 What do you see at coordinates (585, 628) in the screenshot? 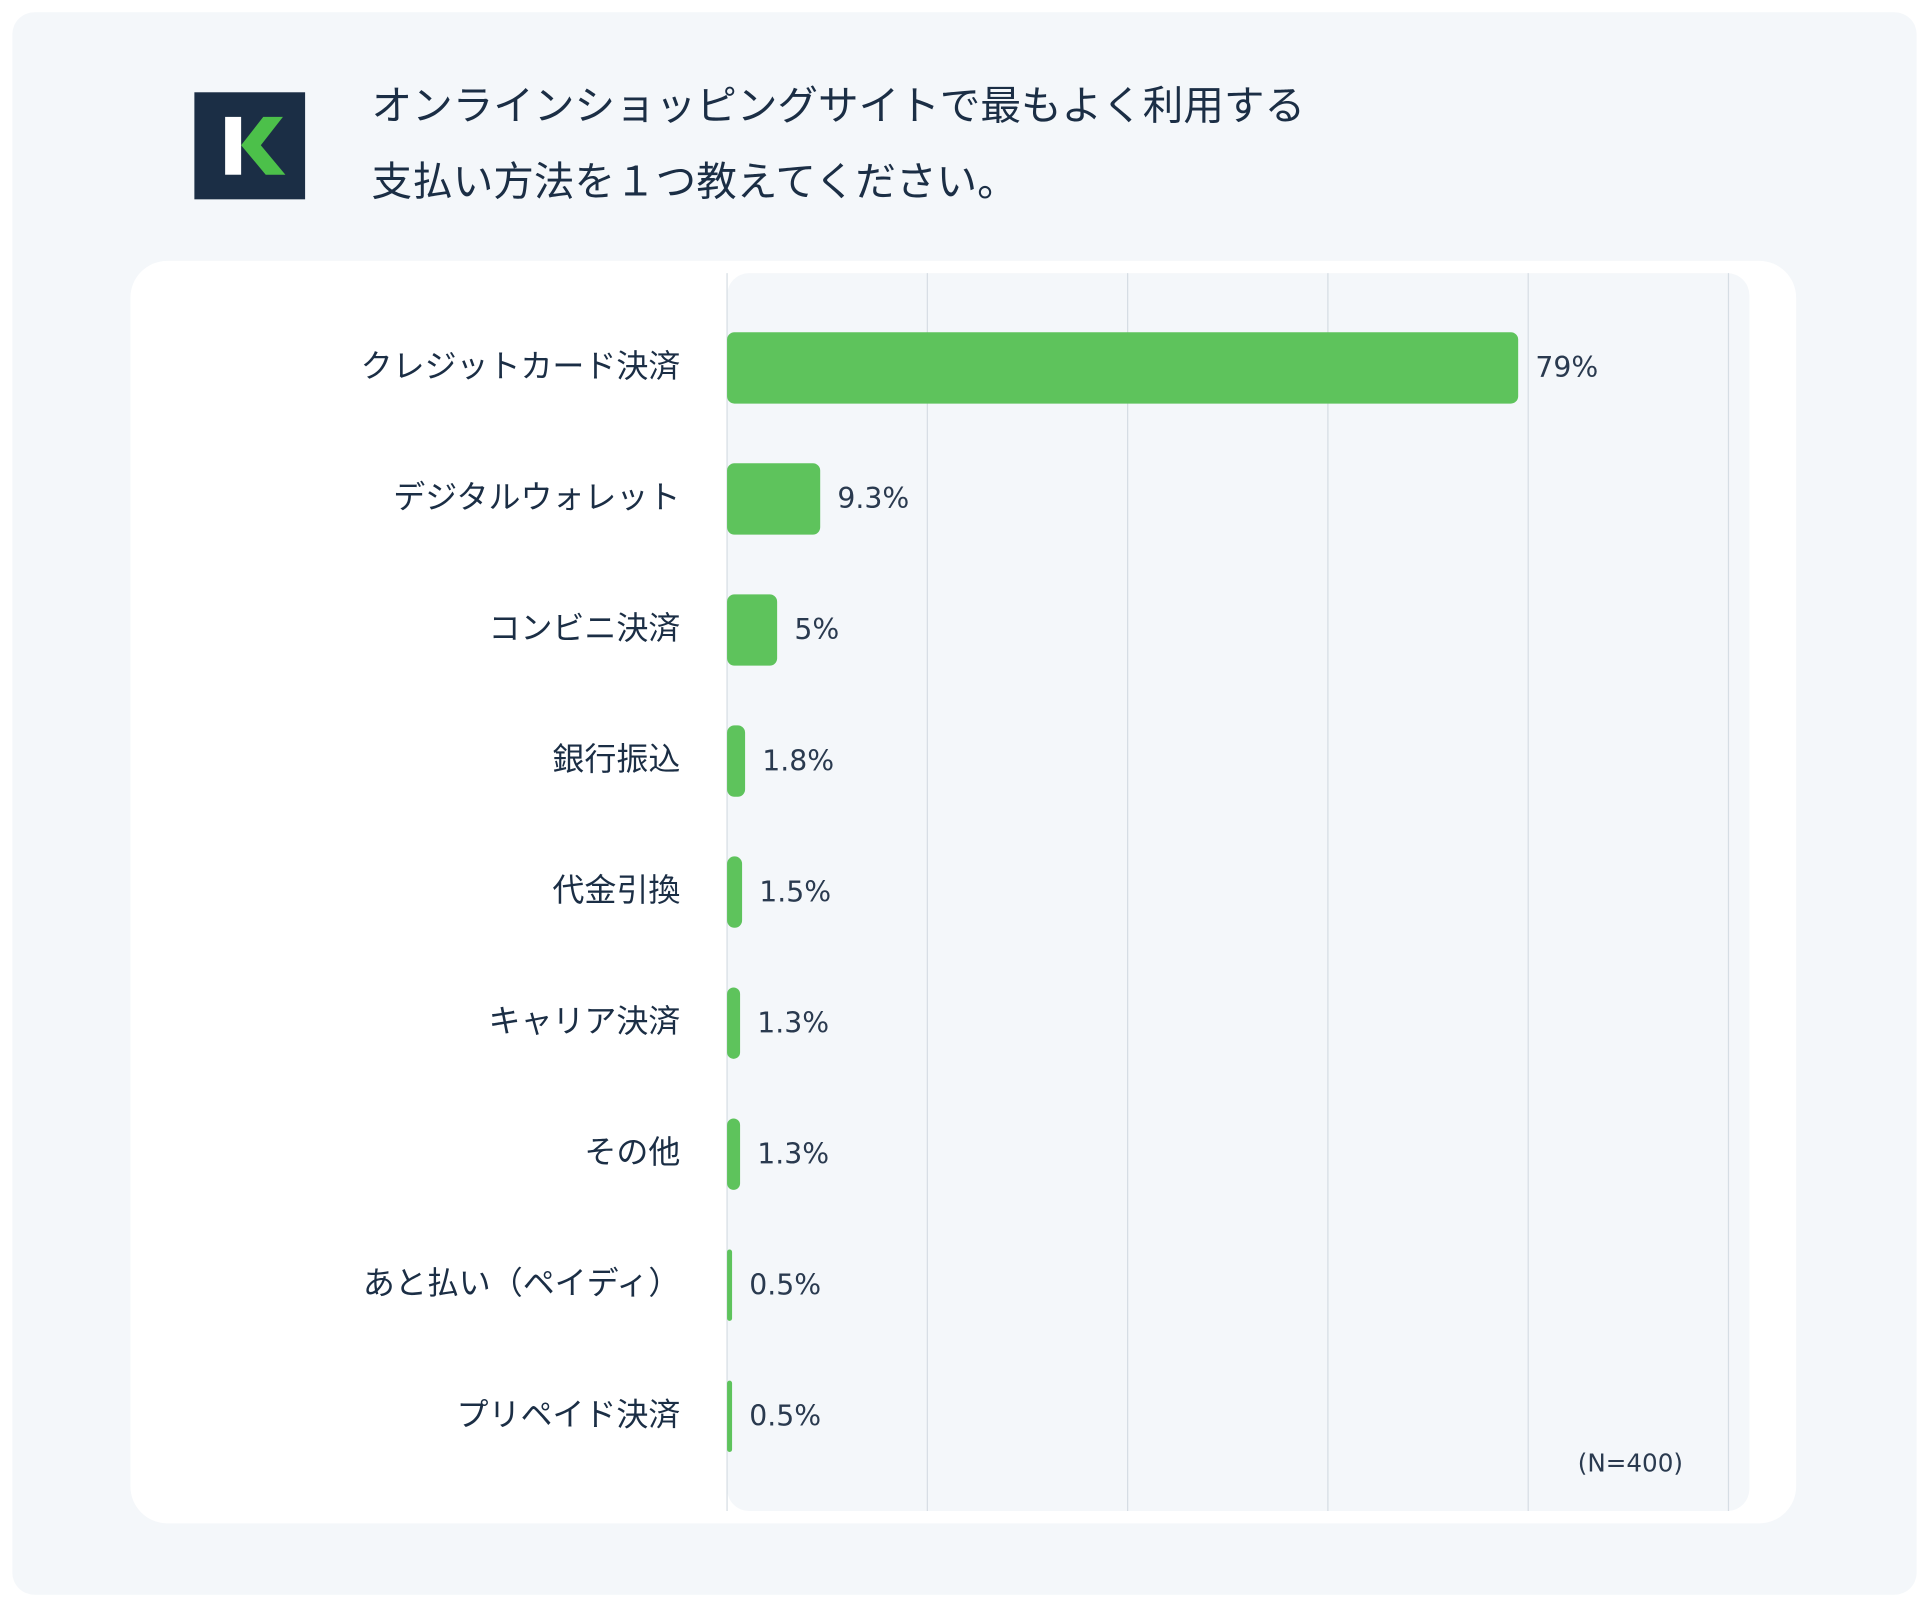
I see `category-label: コンビニ決済` at bounding box center [585, 628].